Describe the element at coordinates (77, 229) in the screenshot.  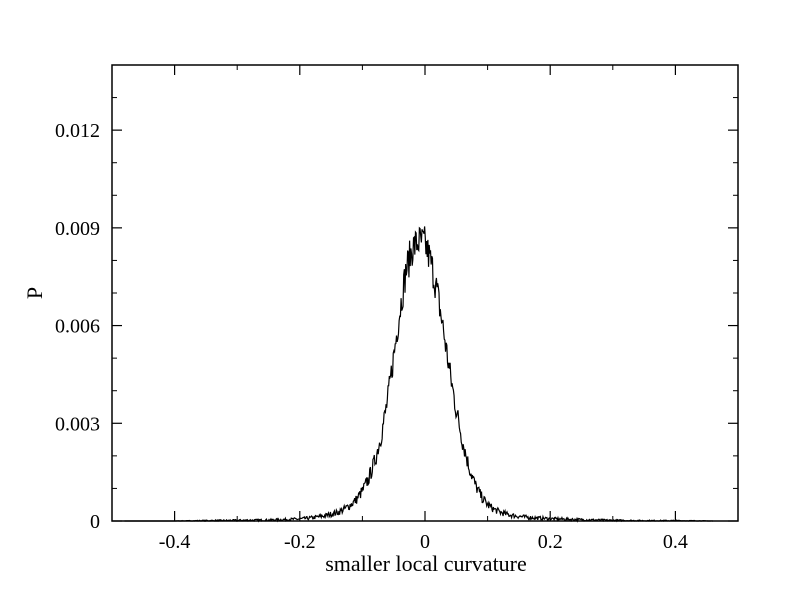
I see `y-tick-label: 0.009` at that location.